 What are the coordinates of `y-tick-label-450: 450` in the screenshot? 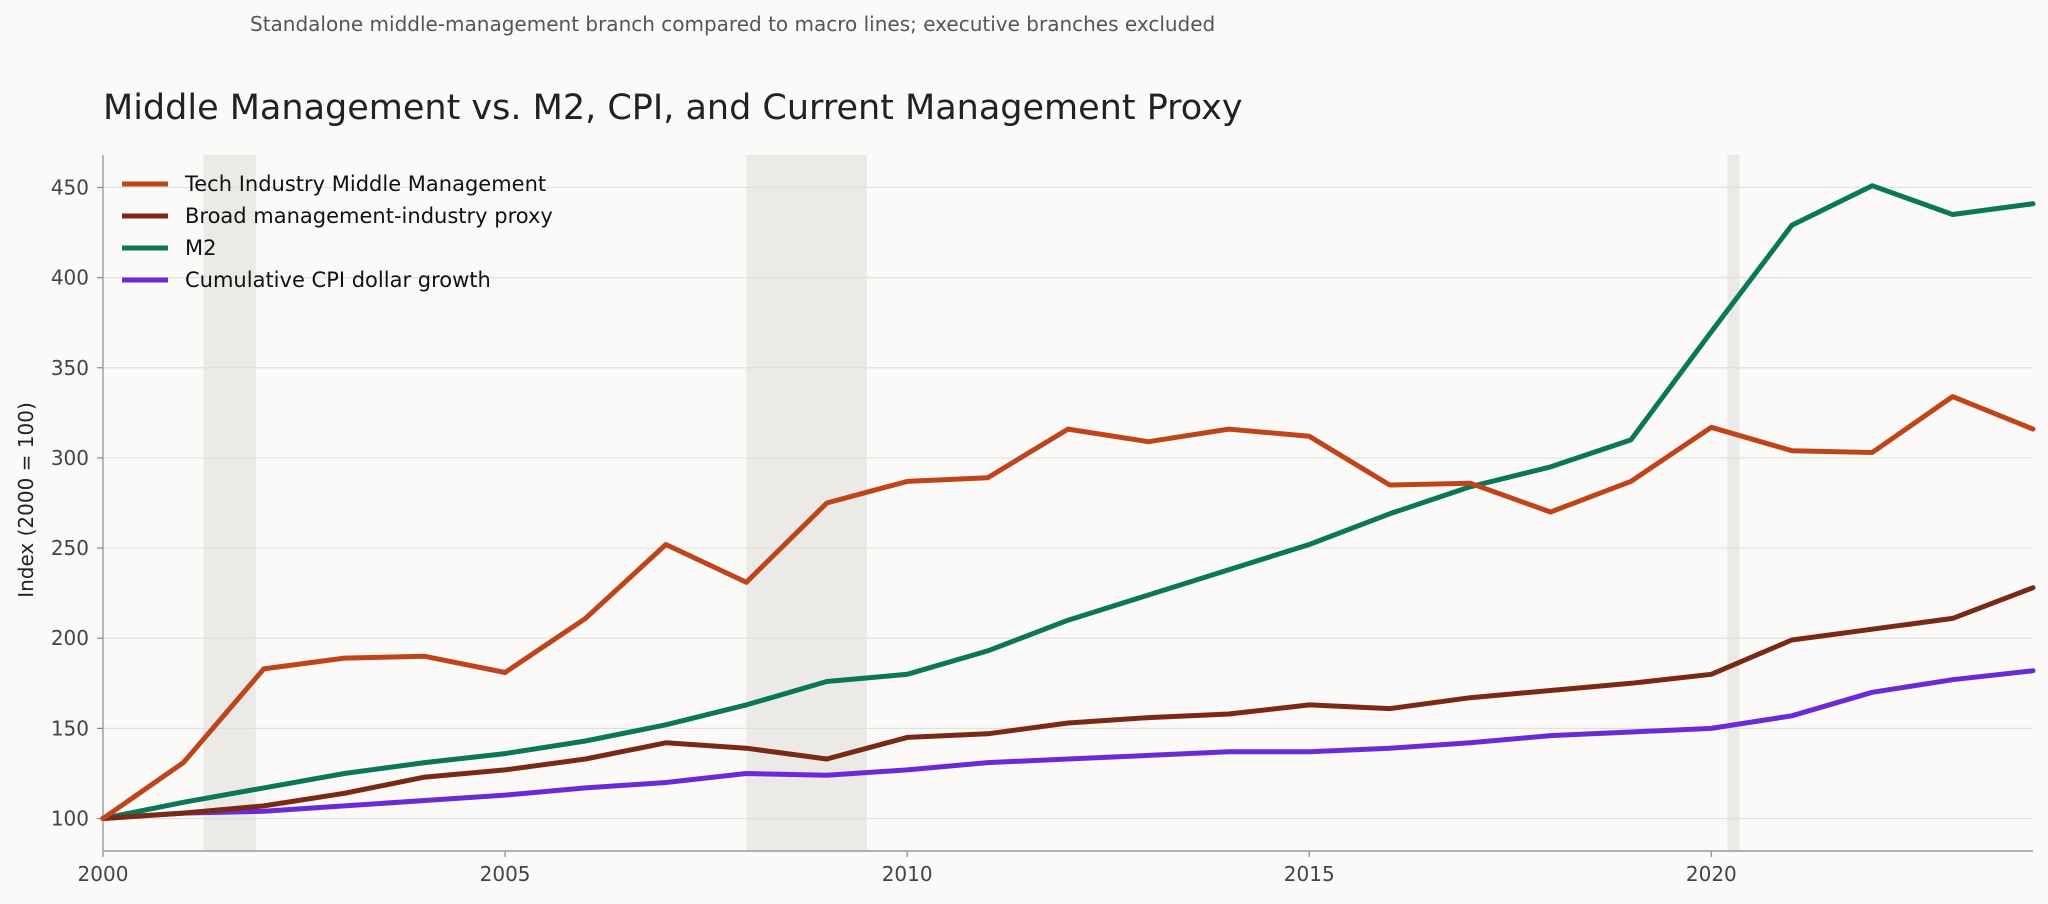 It's located at (70, 187).